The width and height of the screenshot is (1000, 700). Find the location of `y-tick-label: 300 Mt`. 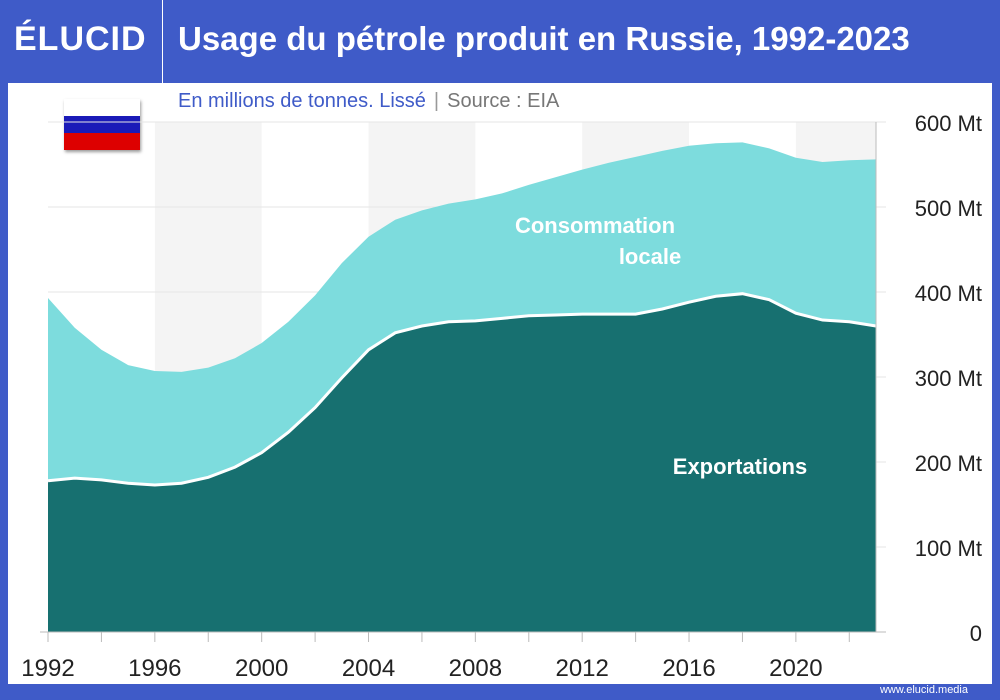

y-tick-label: 300 Mt is located at coordinates (948, 378).